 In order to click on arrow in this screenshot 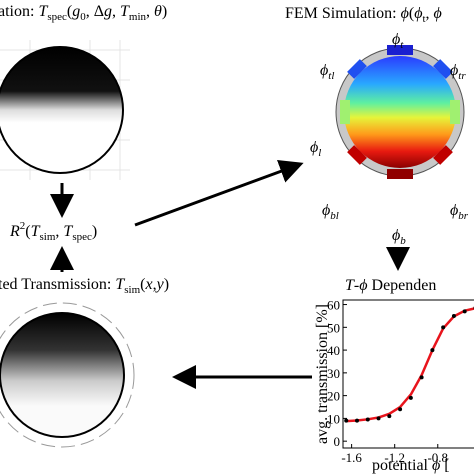, I will do `click(219, 193)`.